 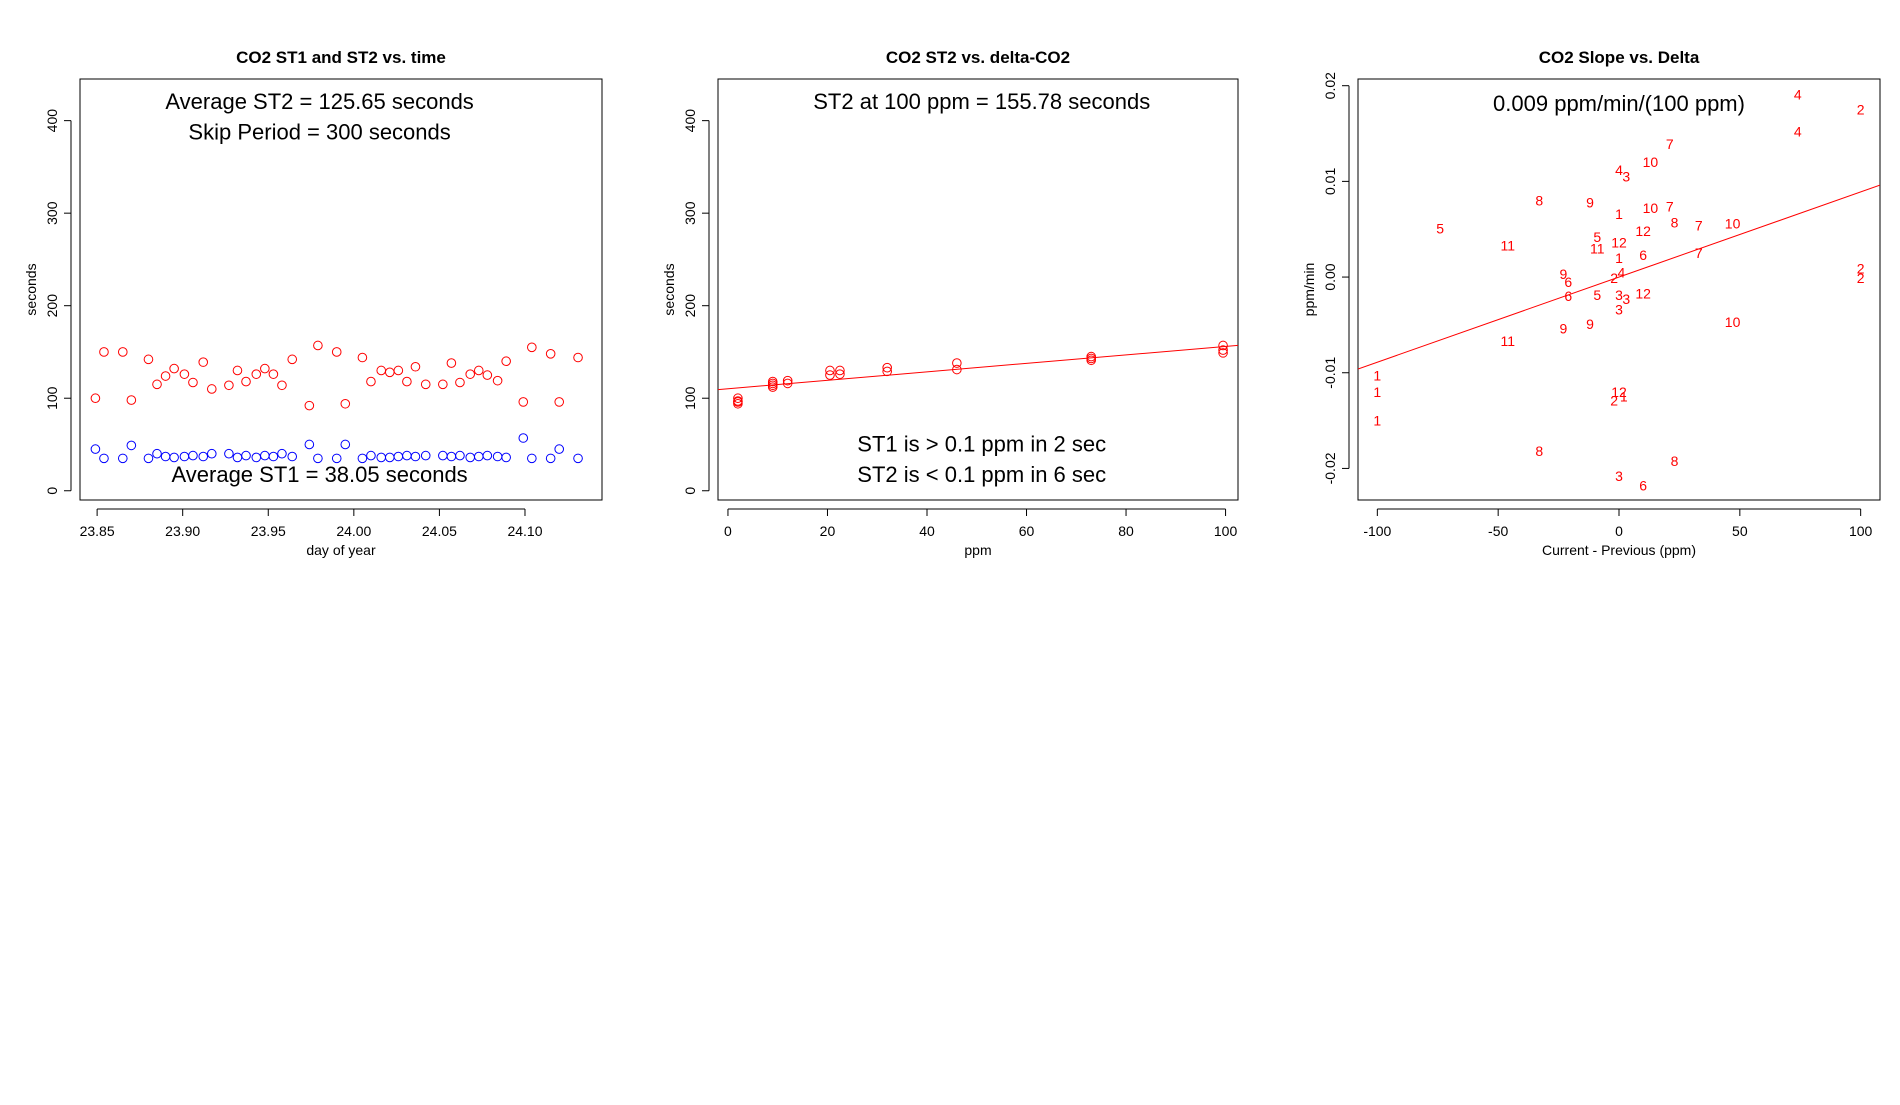 I want to click on chart-title: CO2 ST1 and ST2 vs. time, so click(x=341, y=57).